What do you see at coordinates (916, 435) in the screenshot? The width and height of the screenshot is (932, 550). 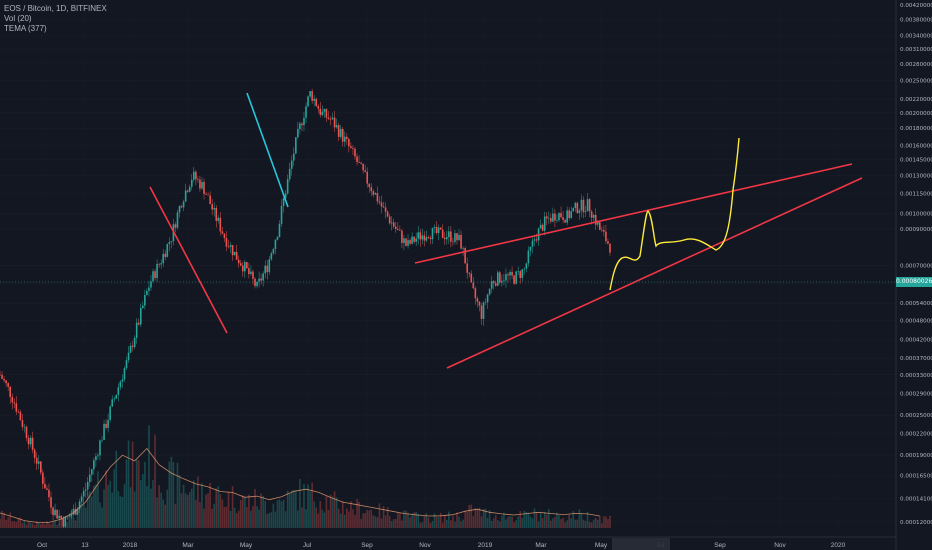 I see `price-tick-label: 0.00022000` at bounding box center [916, 435].